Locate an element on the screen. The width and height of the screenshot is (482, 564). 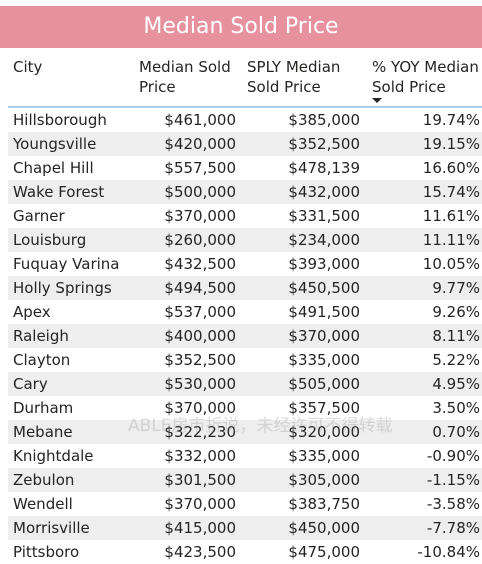
cell-median-sold-price: $260,000 is located at coordinates (200, 240).